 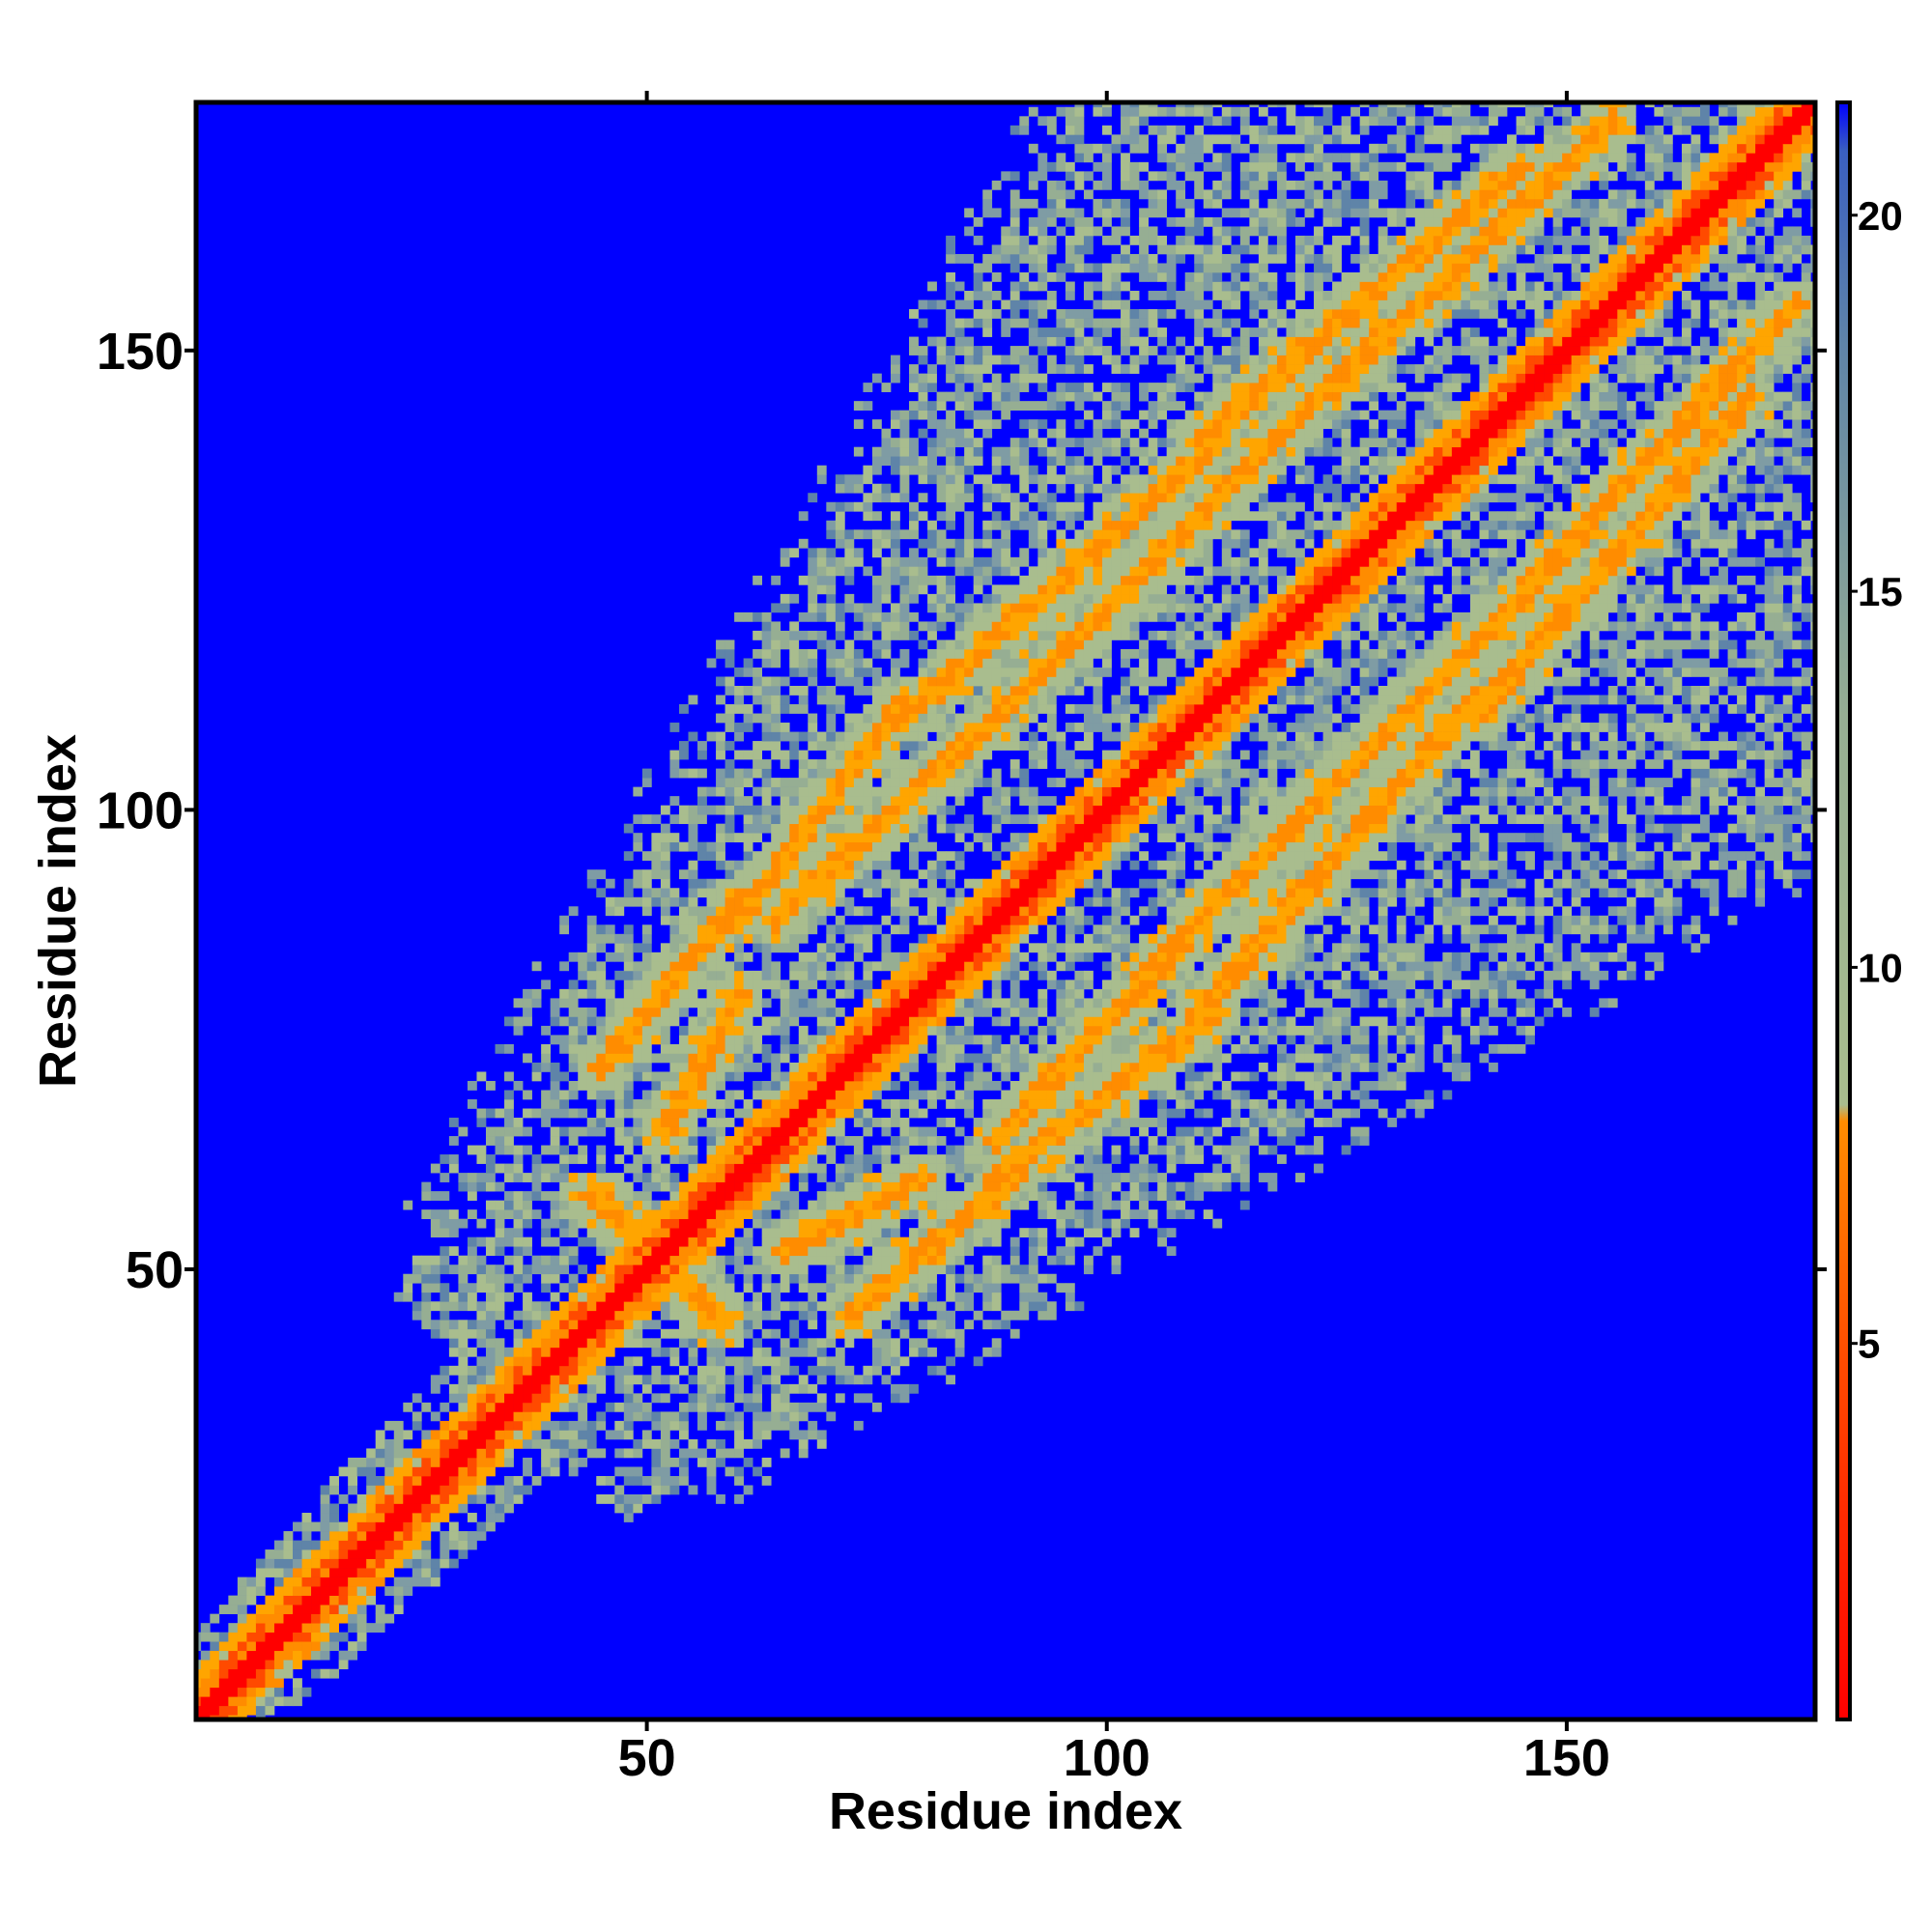 I want to click on y-tick-label: 50, so click(x=155, y=1270).